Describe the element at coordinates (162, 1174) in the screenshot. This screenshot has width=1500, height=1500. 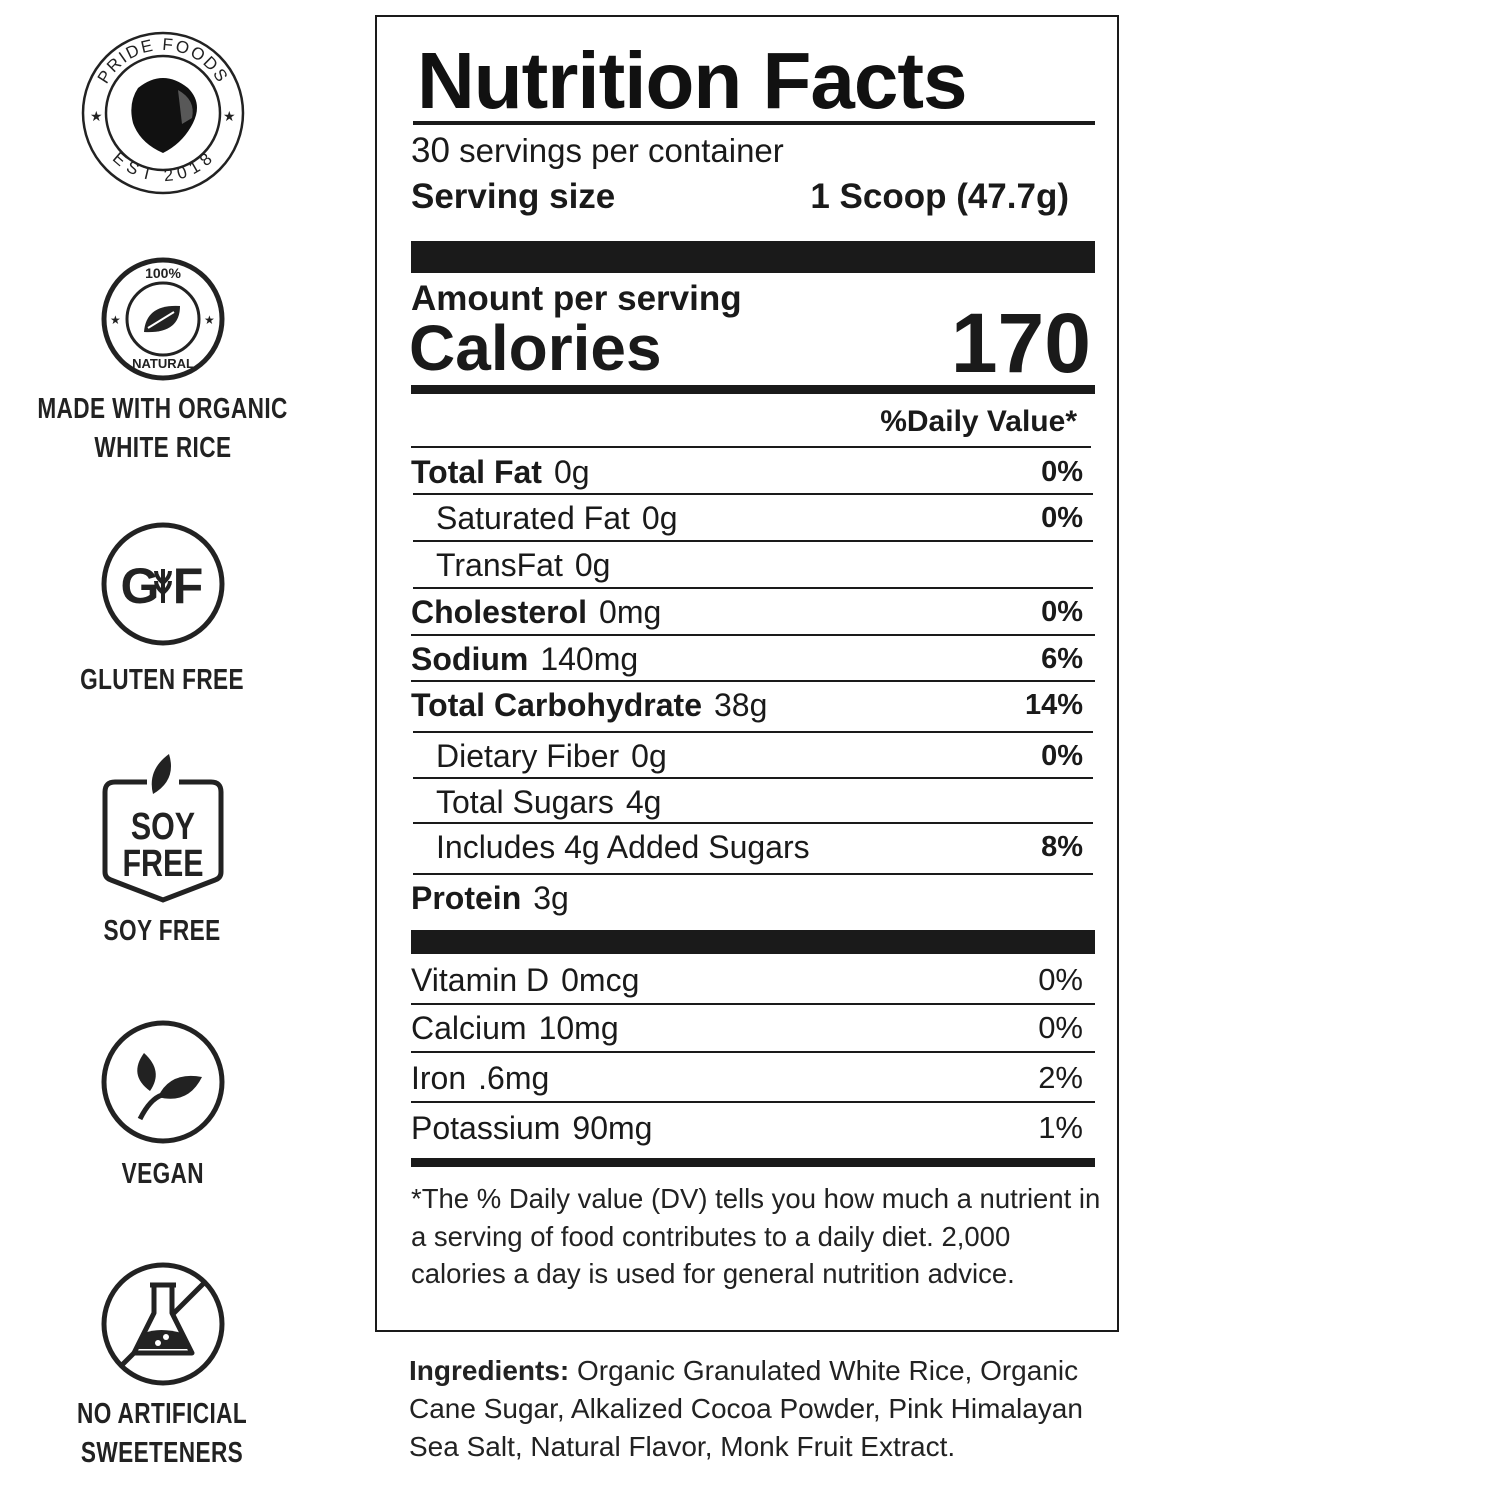
I see `badge-label: VEGAN` at that location.